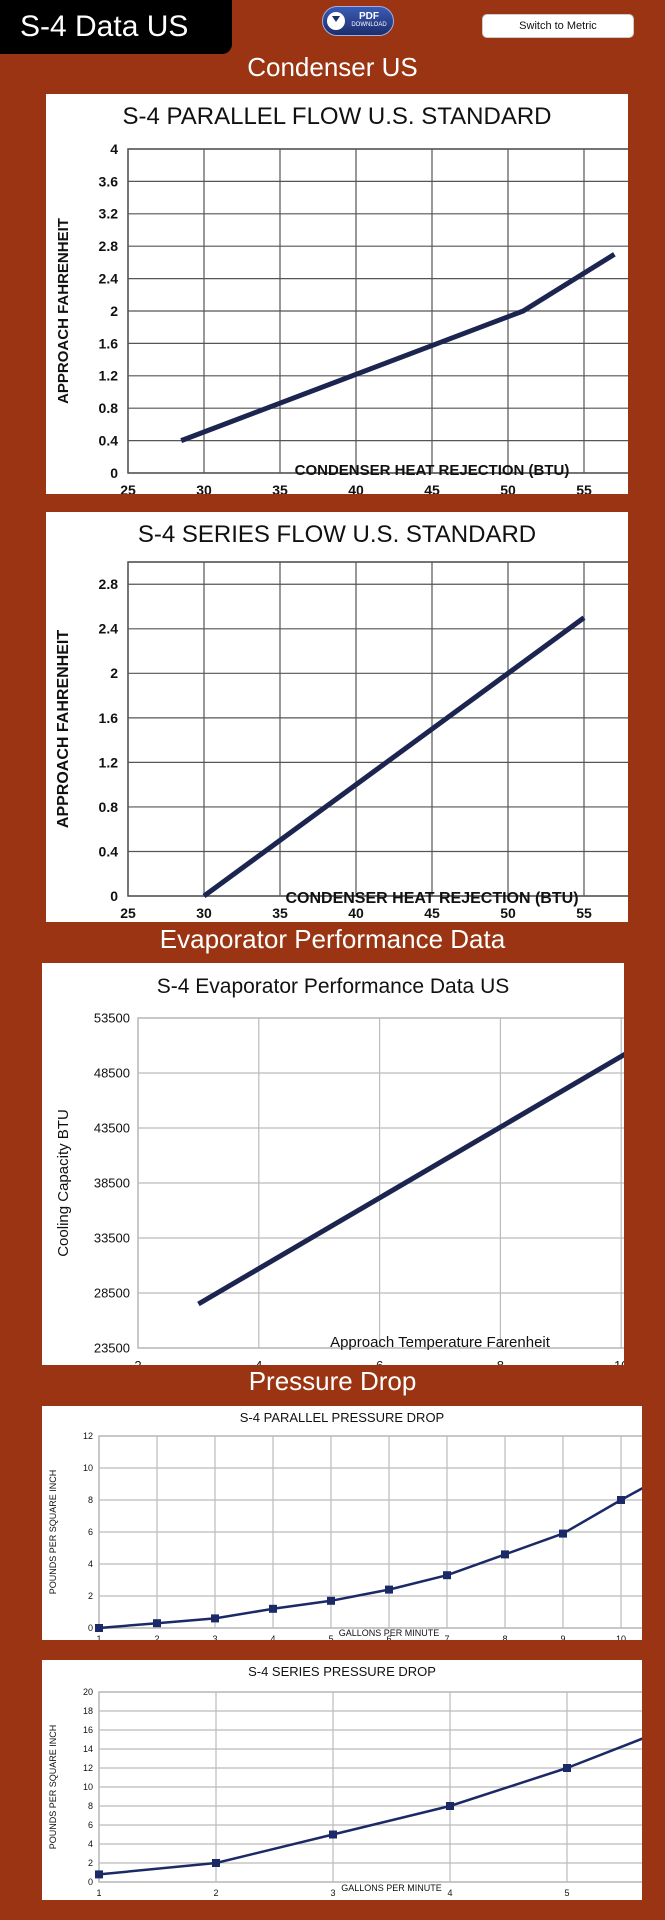 Image resolution: width=665 pixels, height=1920 pixels. I want to click on y-axis-label: POUNDS PER SQUARE INCH, so click(53, 1787).